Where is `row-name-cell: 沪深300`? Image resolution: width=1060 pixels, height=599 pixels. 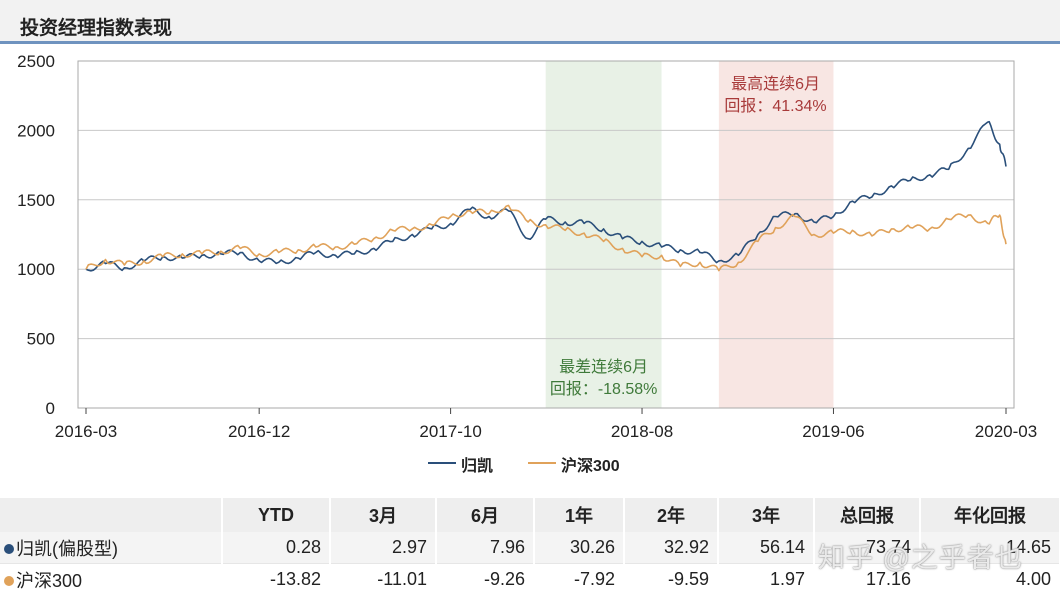 row-name-cell: 沪深300 is located at coordinates (111, 579).